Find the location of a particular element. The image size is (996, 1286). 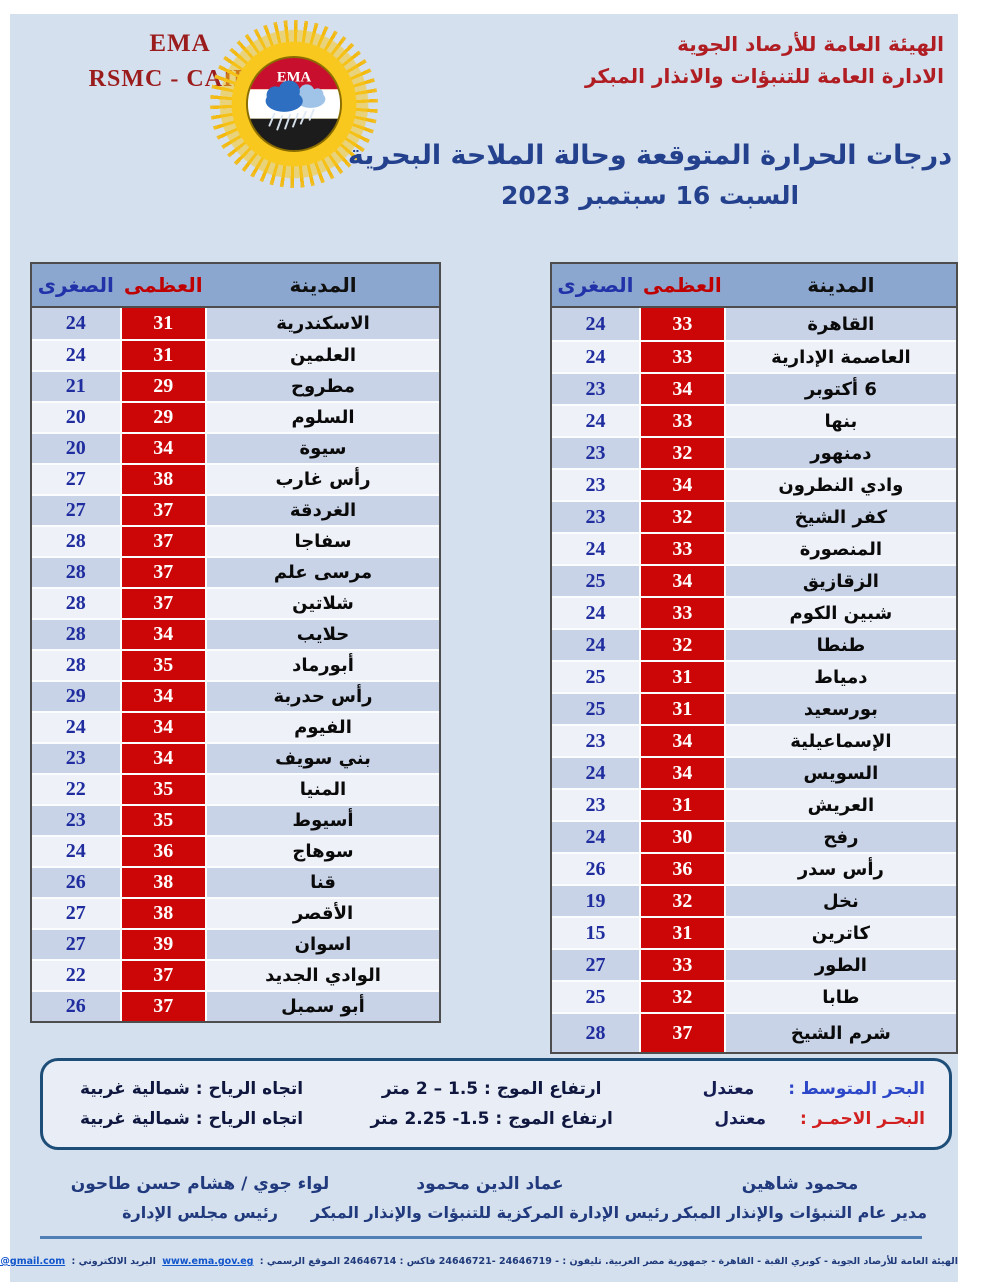

min-temp-cell: 20 is located at coordinates (75, 417).